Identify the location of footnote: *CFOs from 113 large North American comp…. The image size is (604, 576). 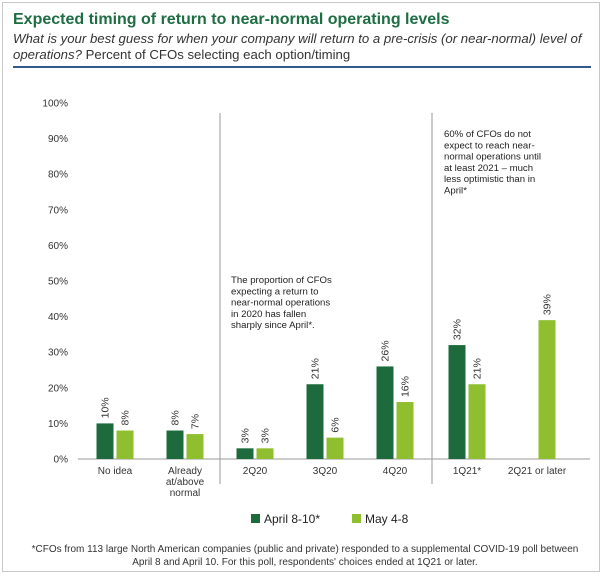
(305, 556).